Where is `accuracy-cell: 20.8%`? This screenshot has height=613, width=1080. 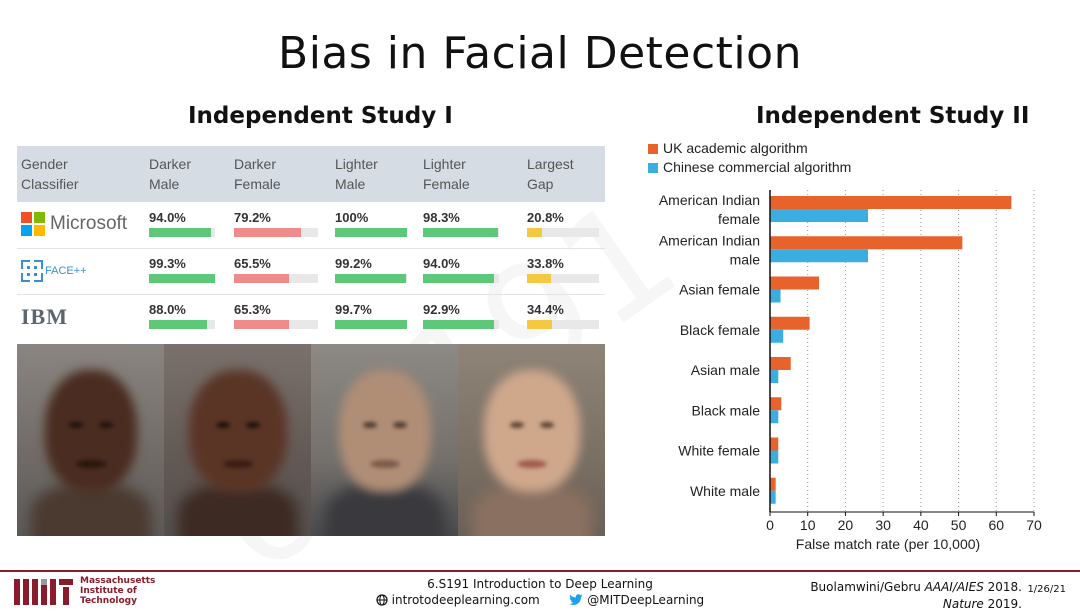 accuracy-cell: 20.8% is located at coordinates (567, 223).